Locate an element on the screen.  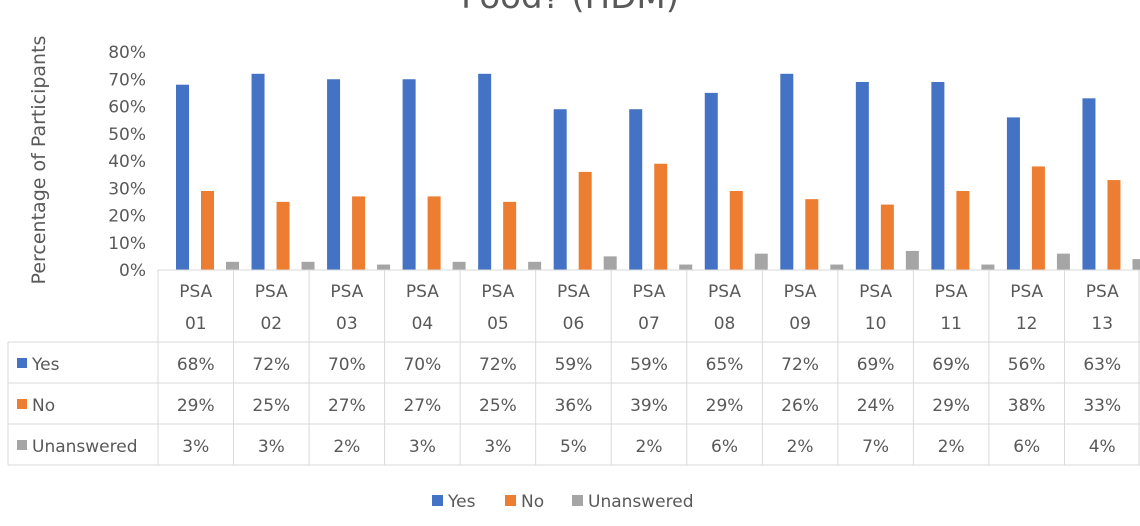
data-label: 69% is located at coordinates (951, 365).